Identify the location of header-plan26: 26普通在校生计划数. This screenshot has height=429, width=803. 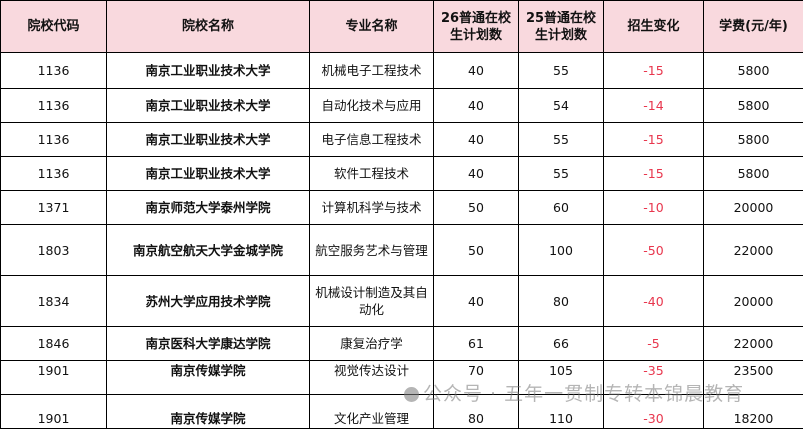
(476, 27).